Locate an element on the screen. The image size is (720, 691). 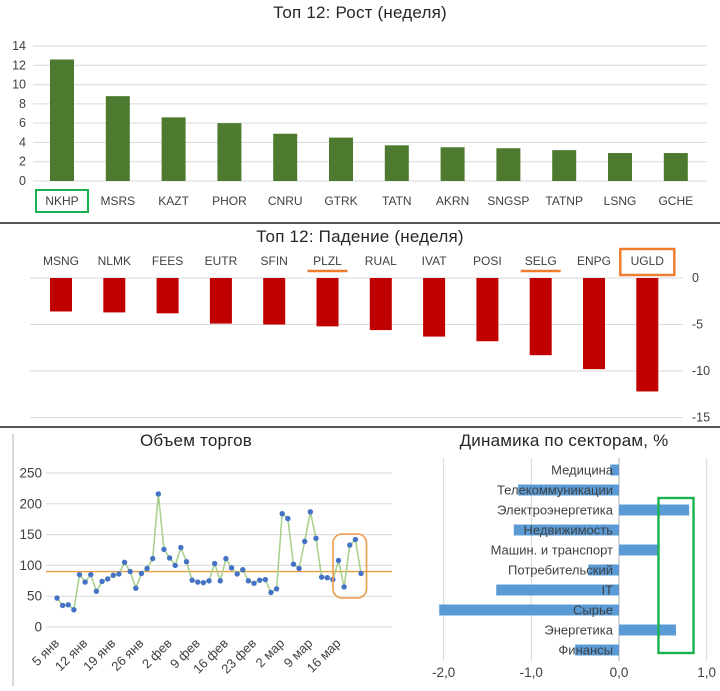
y-axis-tick-label: 14 is located at coordinates (19, 46).